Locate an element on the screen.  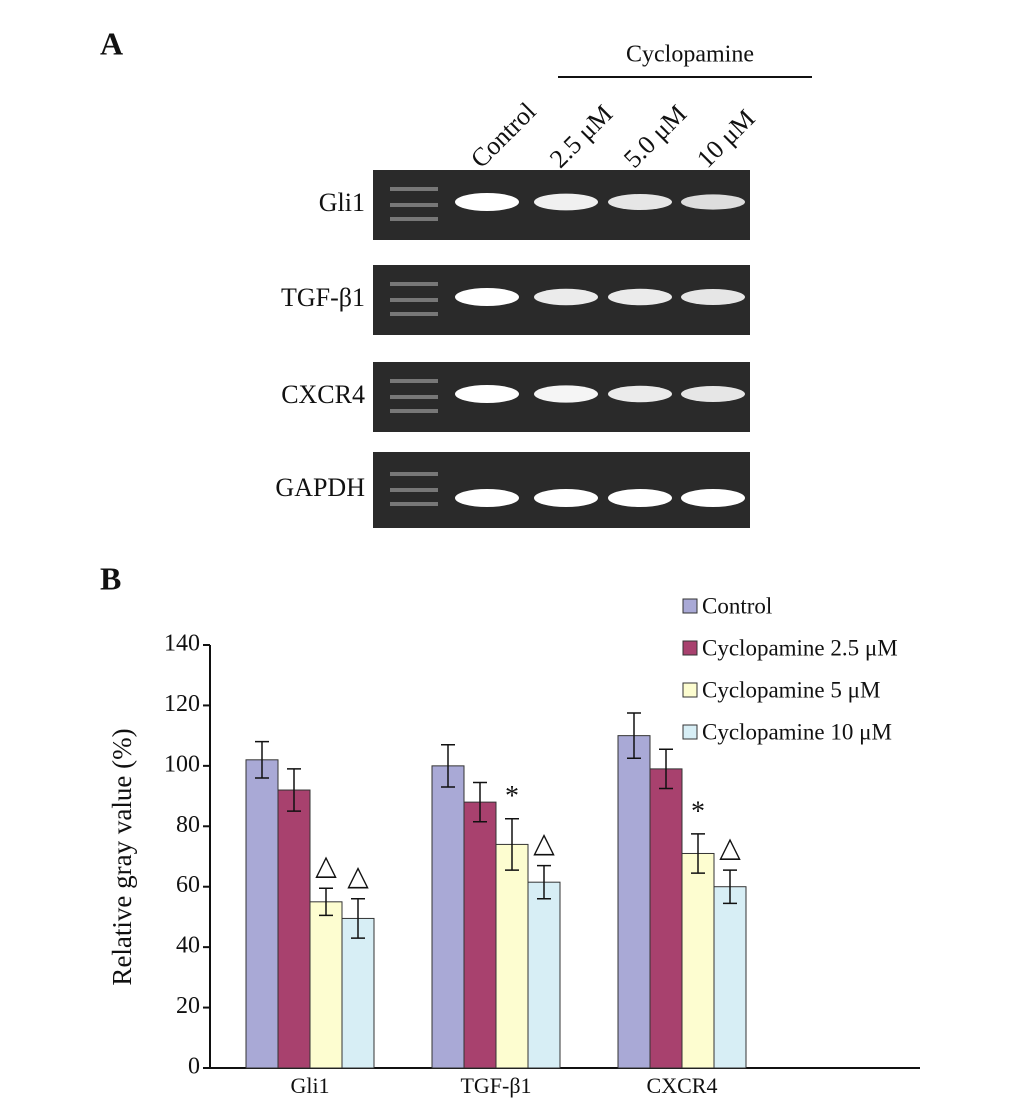
y-axis-label: Relative gray value (%) is located at coordinates (122, 856).